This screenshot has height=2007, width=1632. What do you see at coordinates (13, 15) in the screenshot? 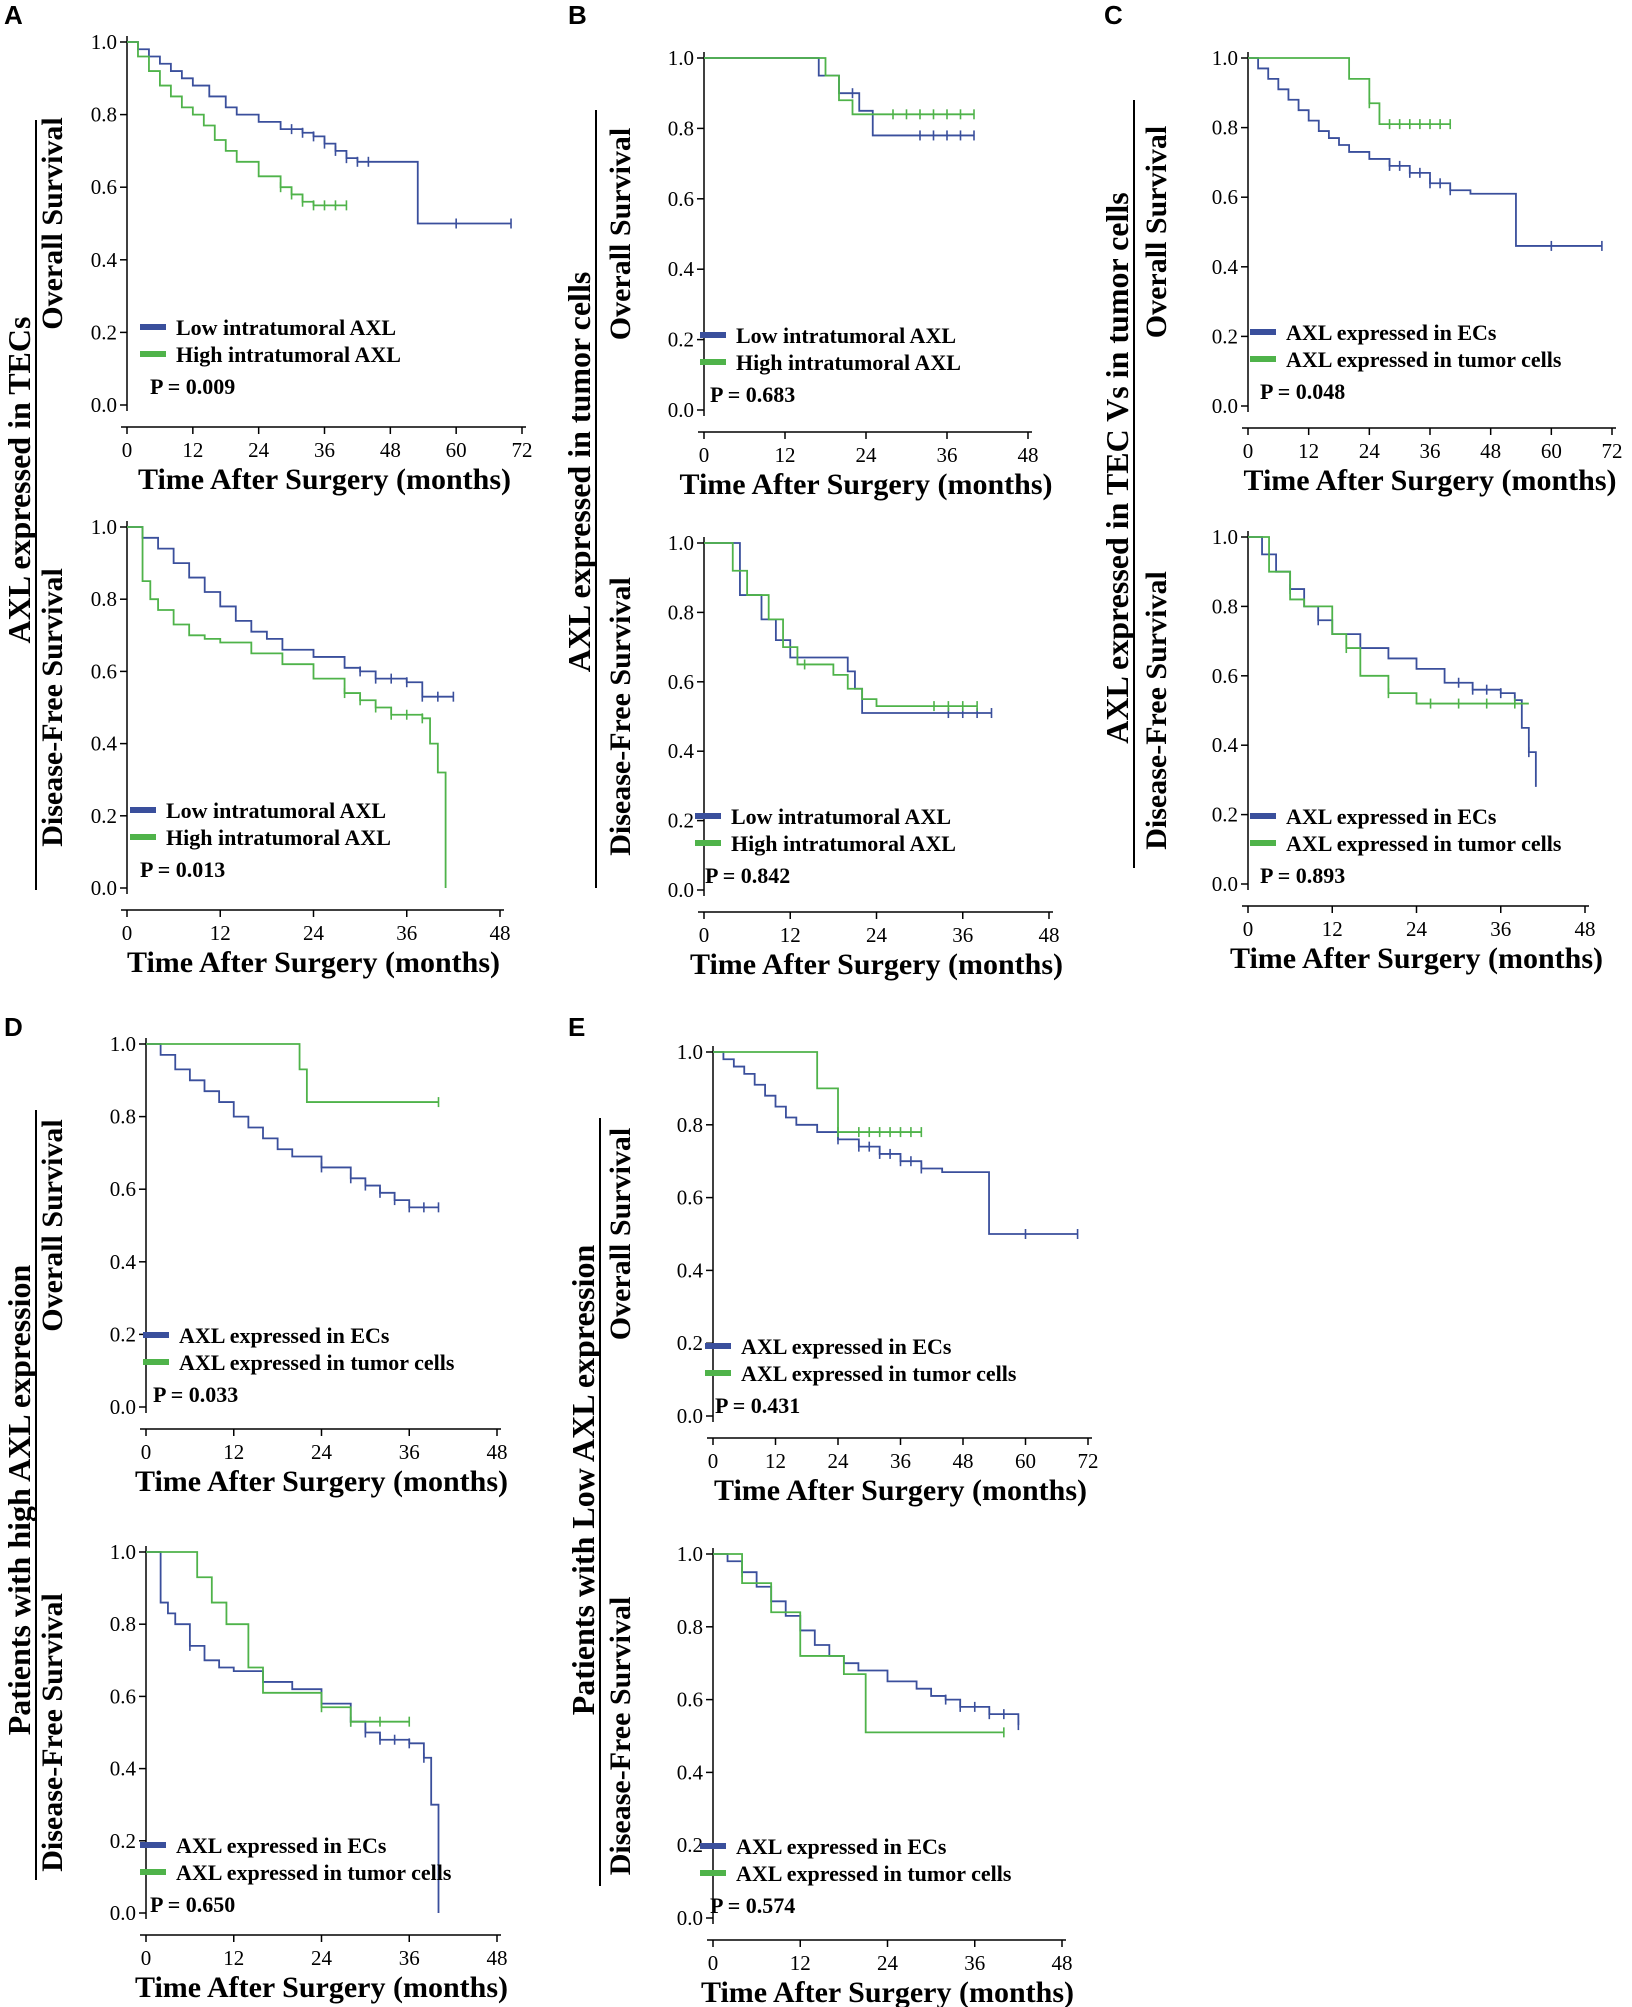
I see `panel-label-a: A` at bounding box center [13, 15].